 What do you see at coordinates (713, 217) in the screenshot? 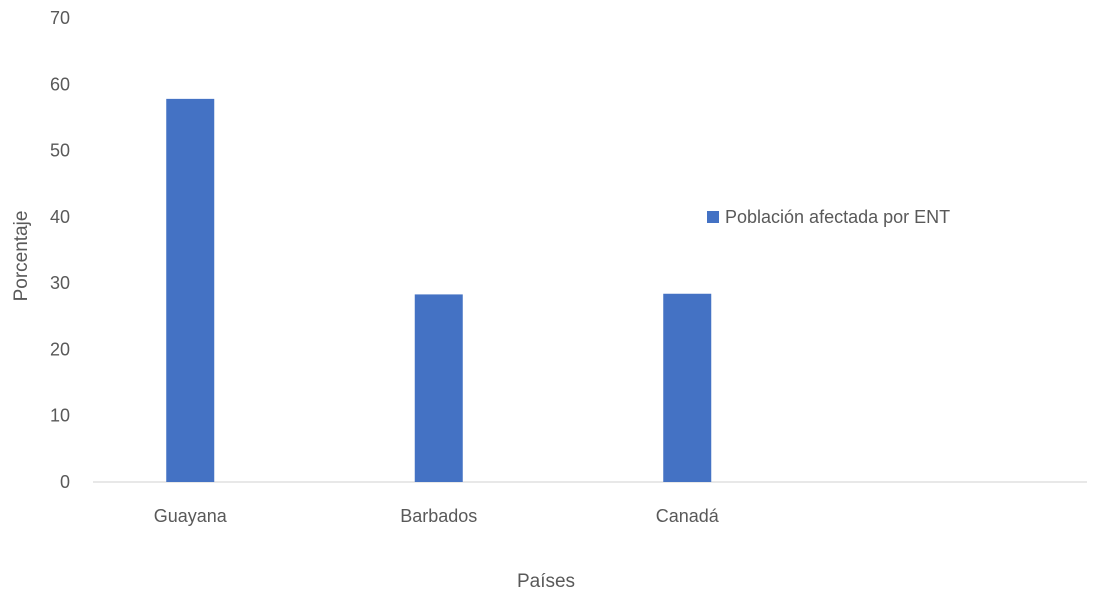
I see `legend-swatch` at bounding box center [713, 217].